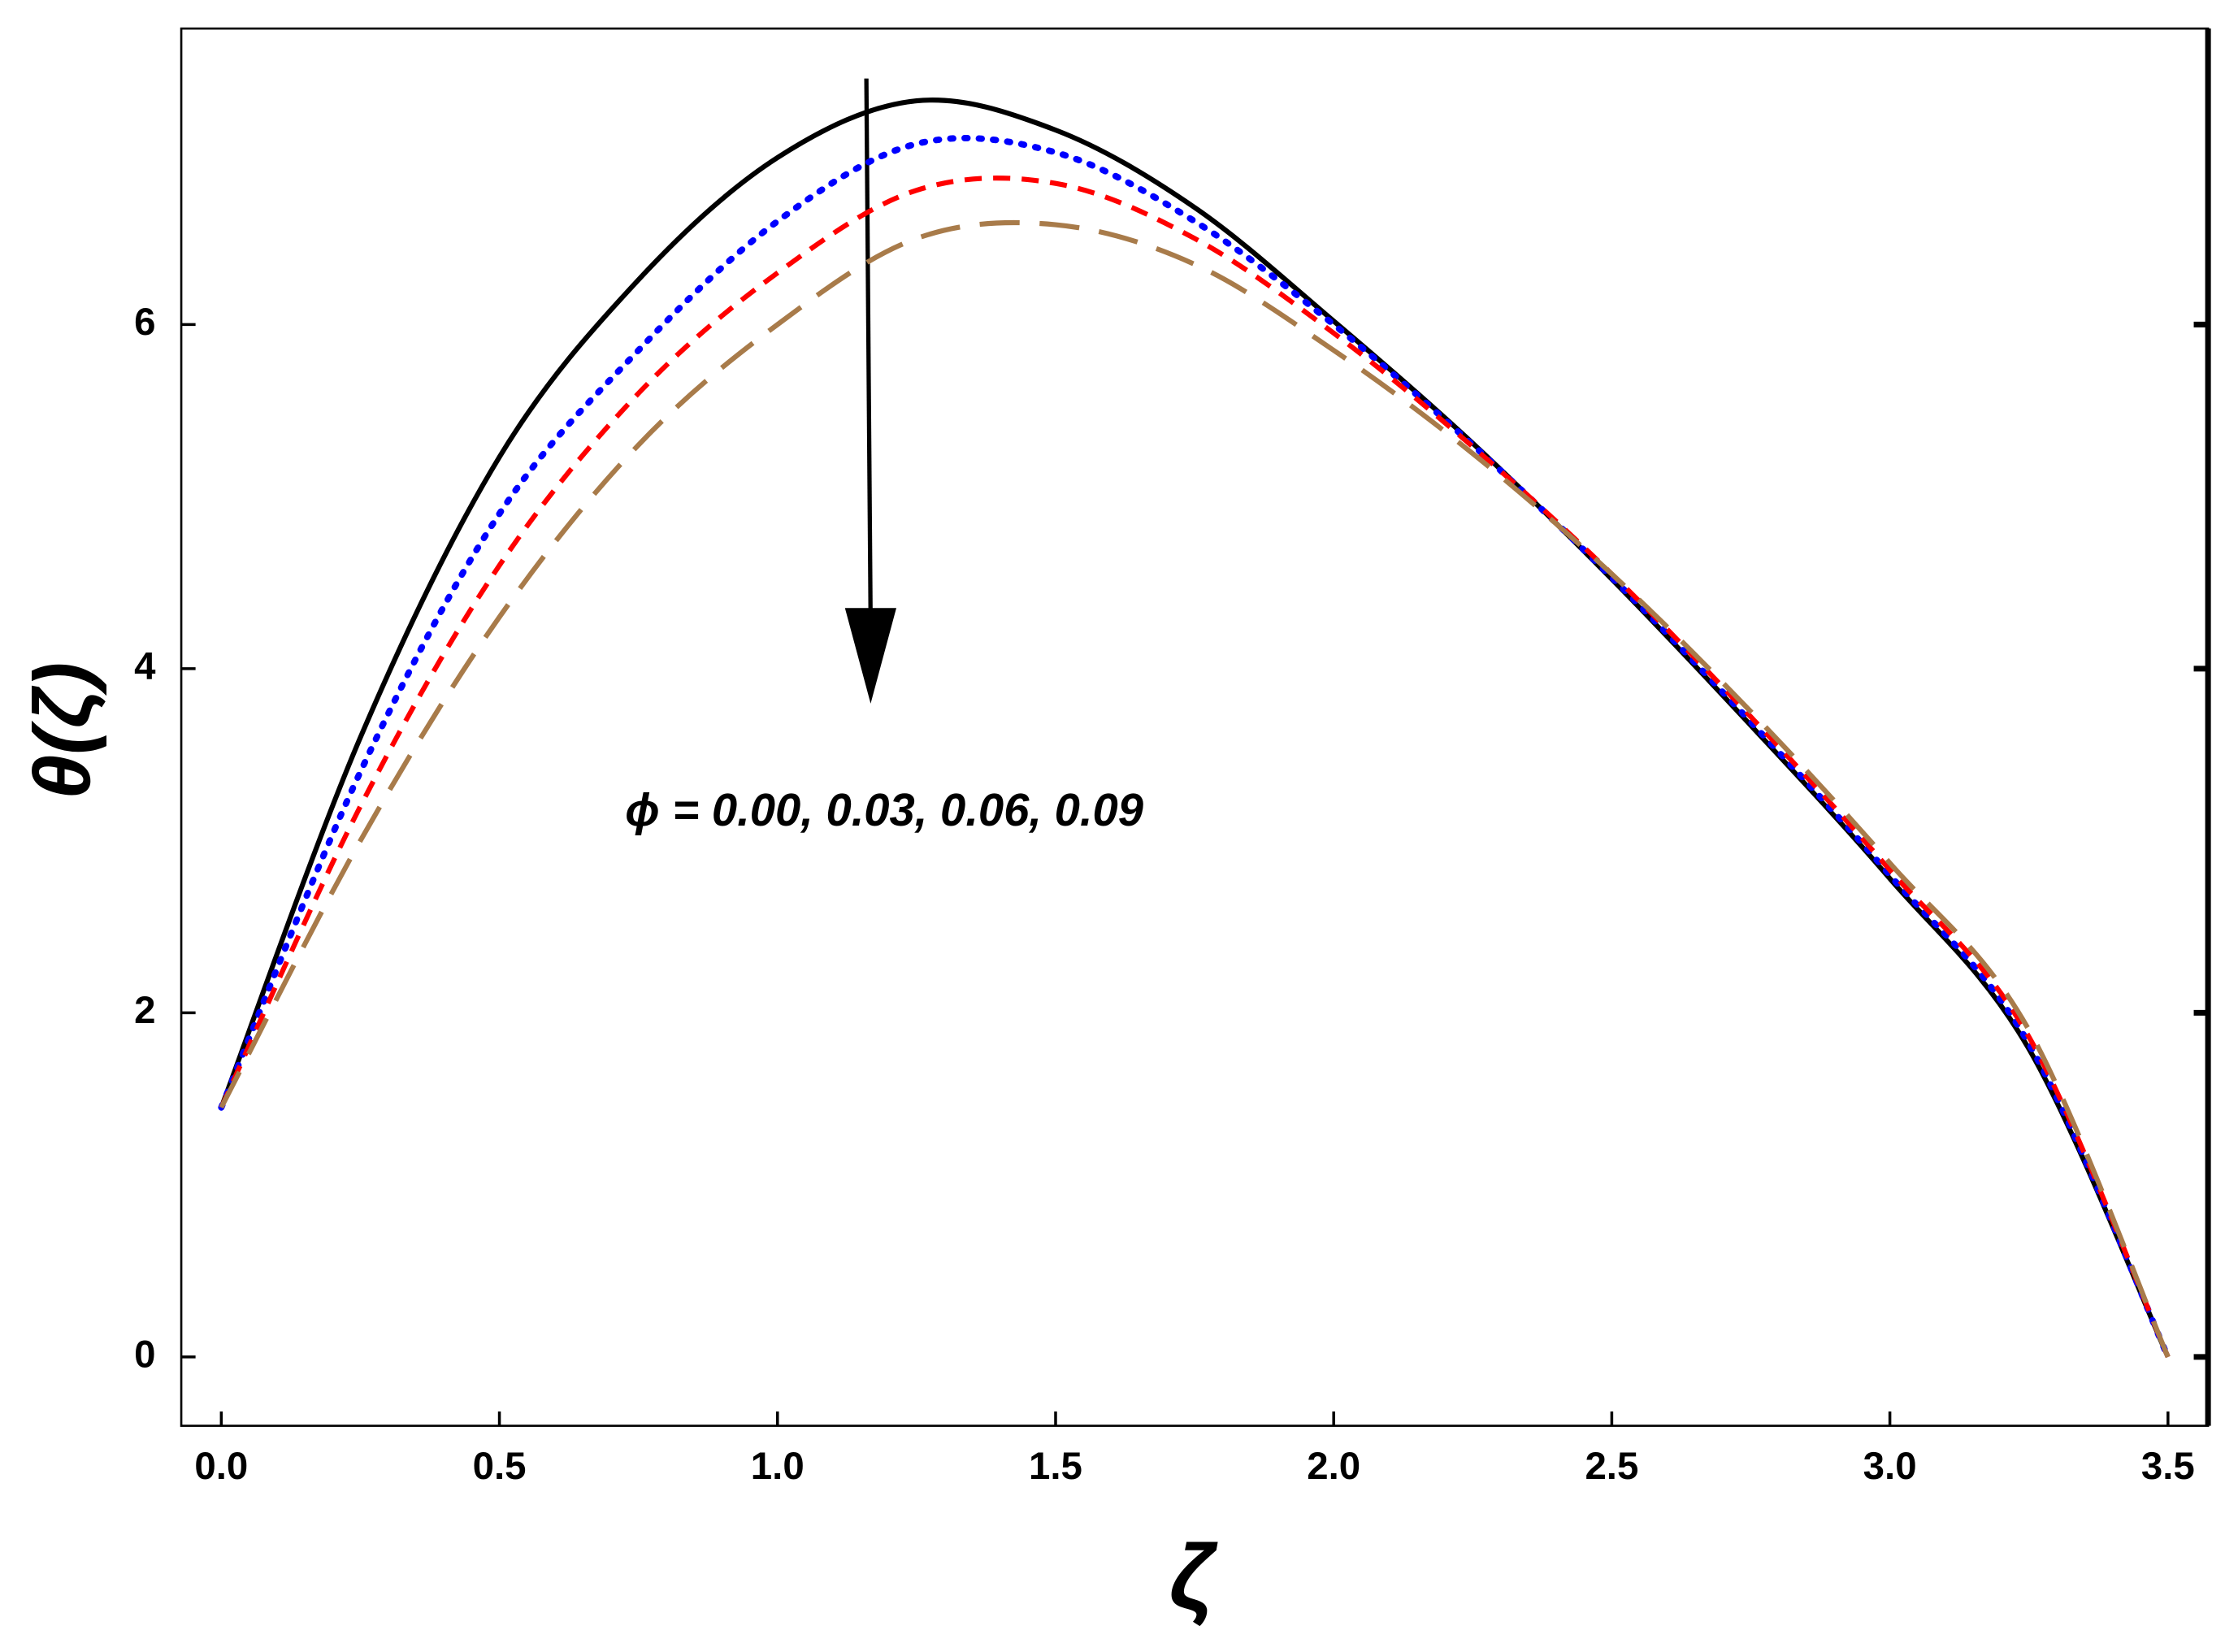 Image resolution: width=2238 pixels, height=1652 pixels. Describe the element at coordinates (1193, 1577) in the screenshot. I see `x-axis-label: ζ` at that location.